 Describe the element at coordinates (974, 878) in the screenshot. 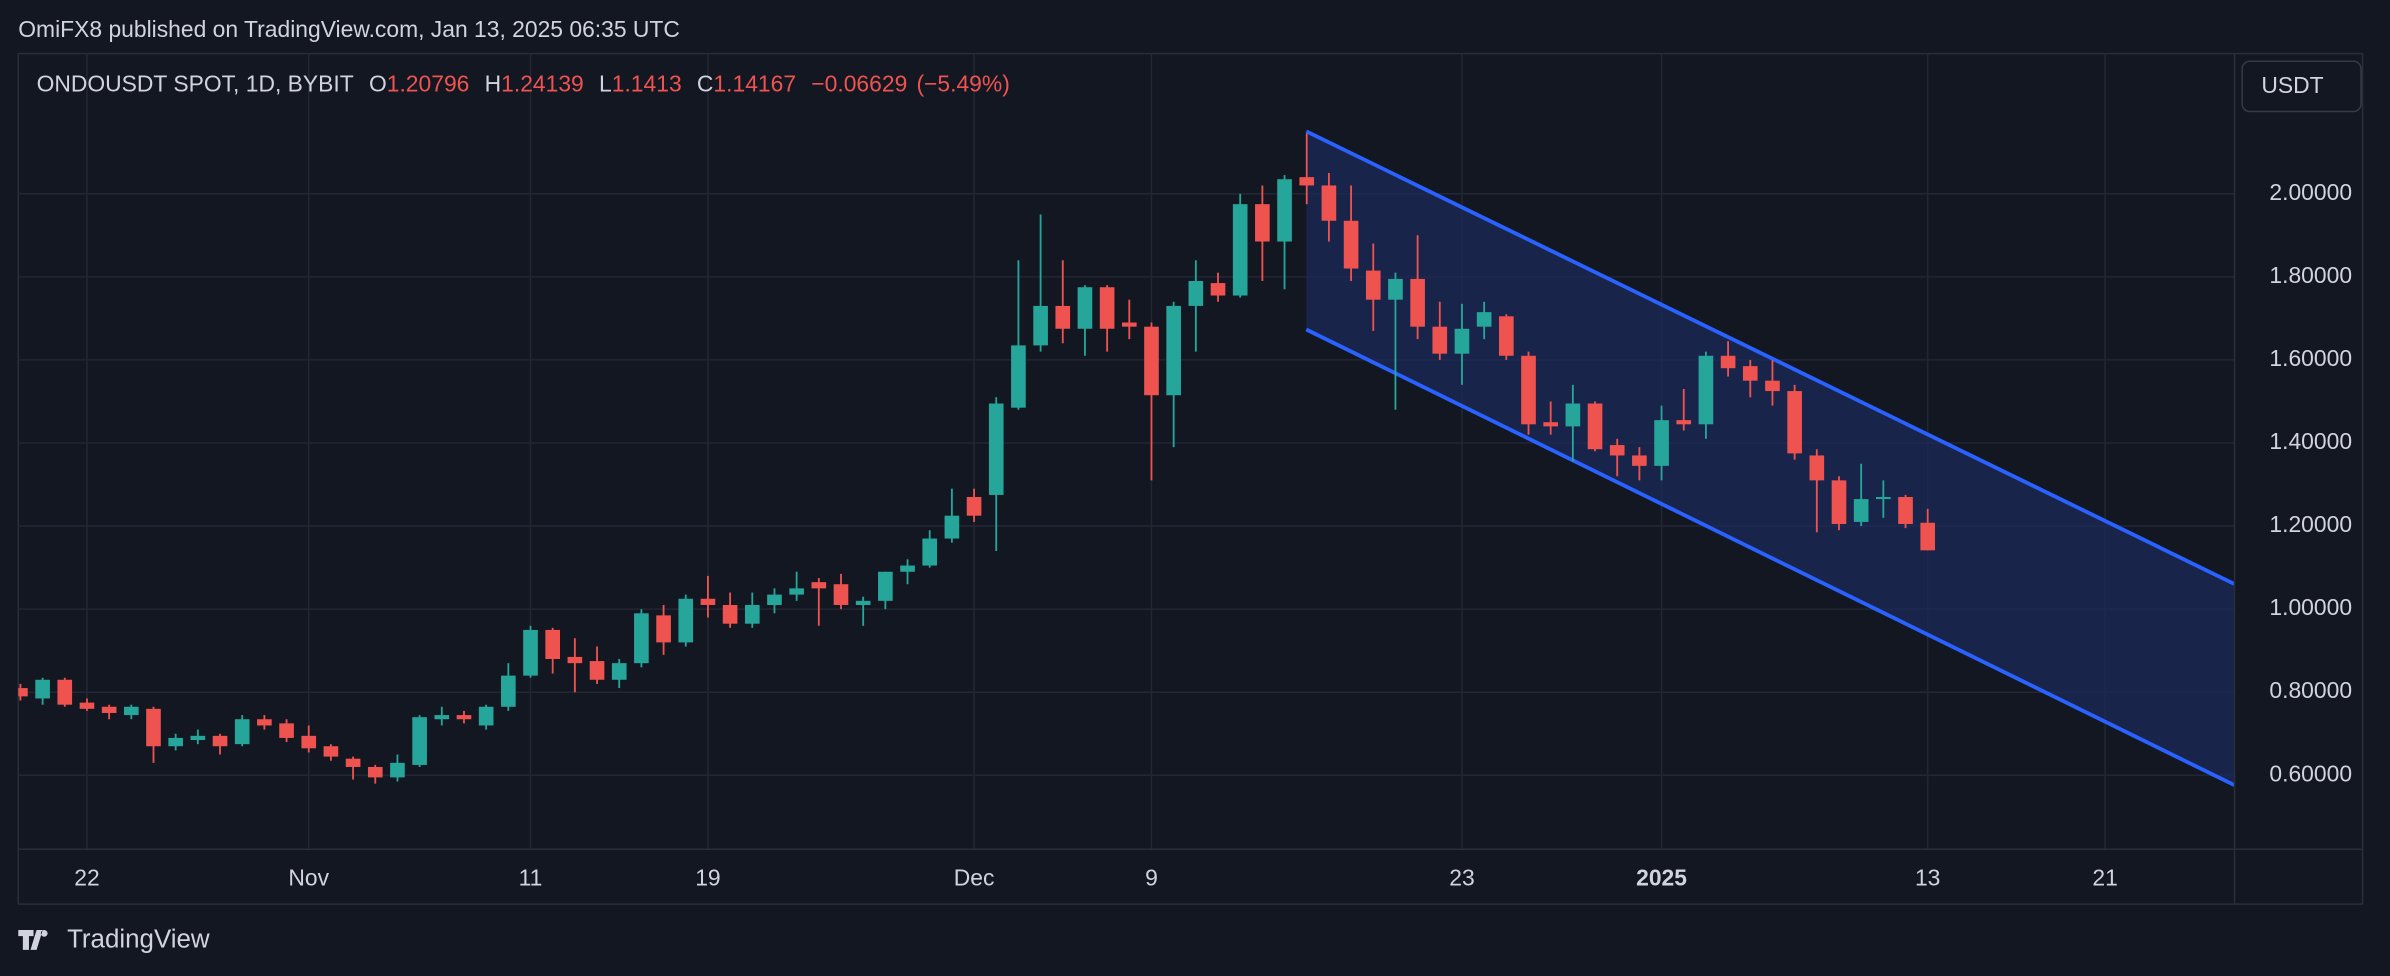

I see `x-tick-label: Dec` at that location.